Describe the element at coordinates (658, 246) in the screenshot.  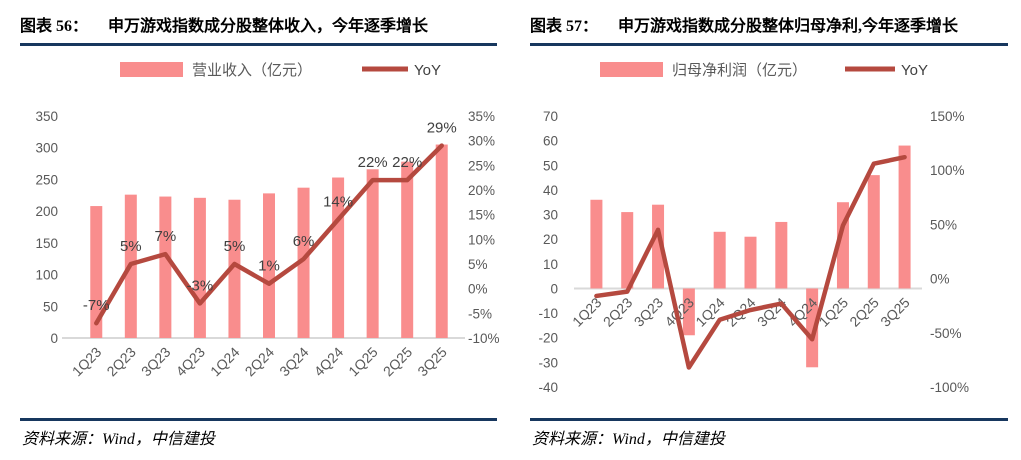
I see `bar-3Q23` at that location.